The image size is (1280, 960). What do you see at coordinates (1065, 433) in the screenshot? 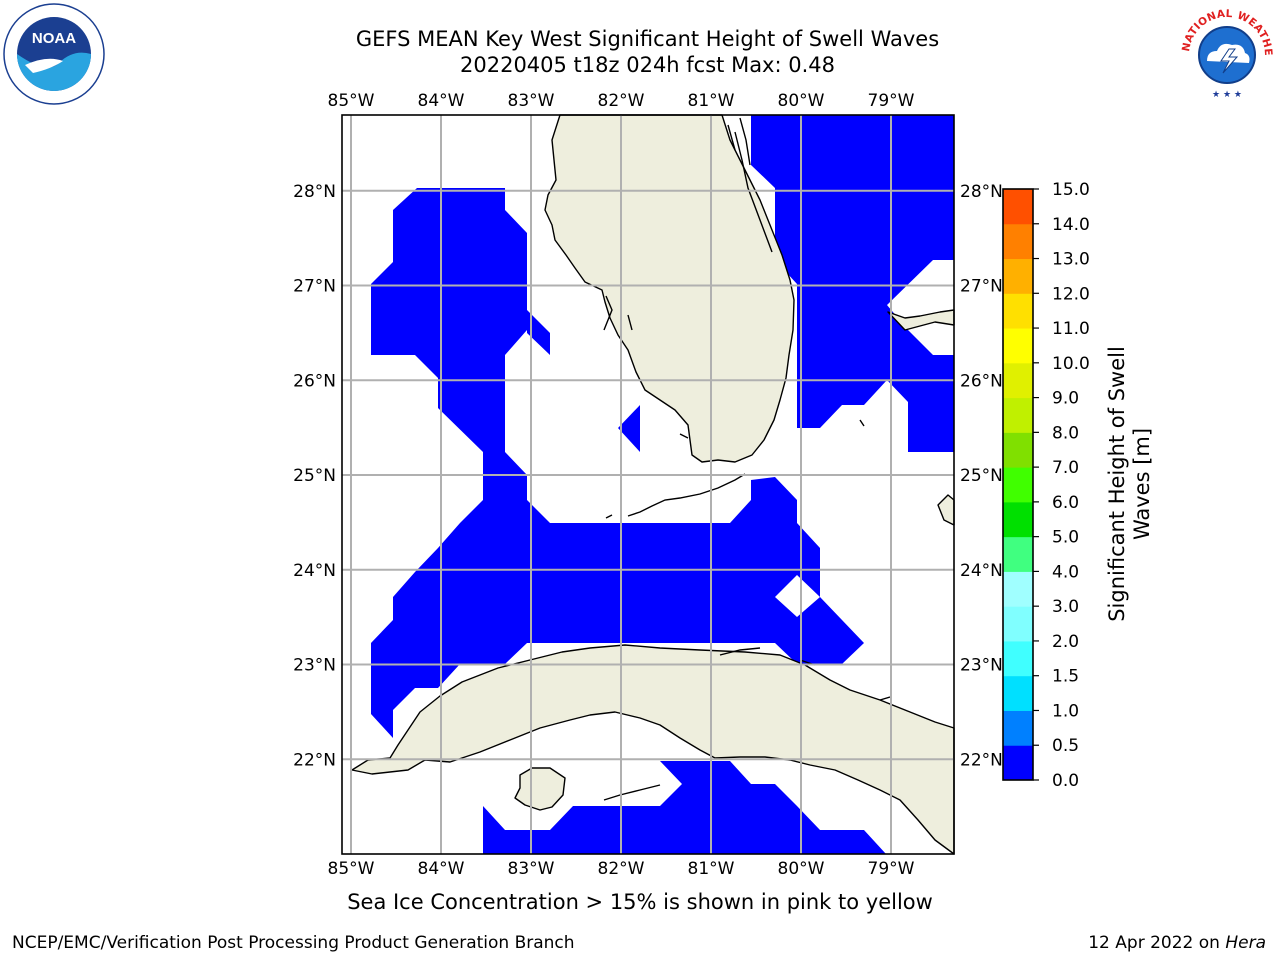
I see `colorbar-tick-label: 8.0` at bounding box center [1065, 433].